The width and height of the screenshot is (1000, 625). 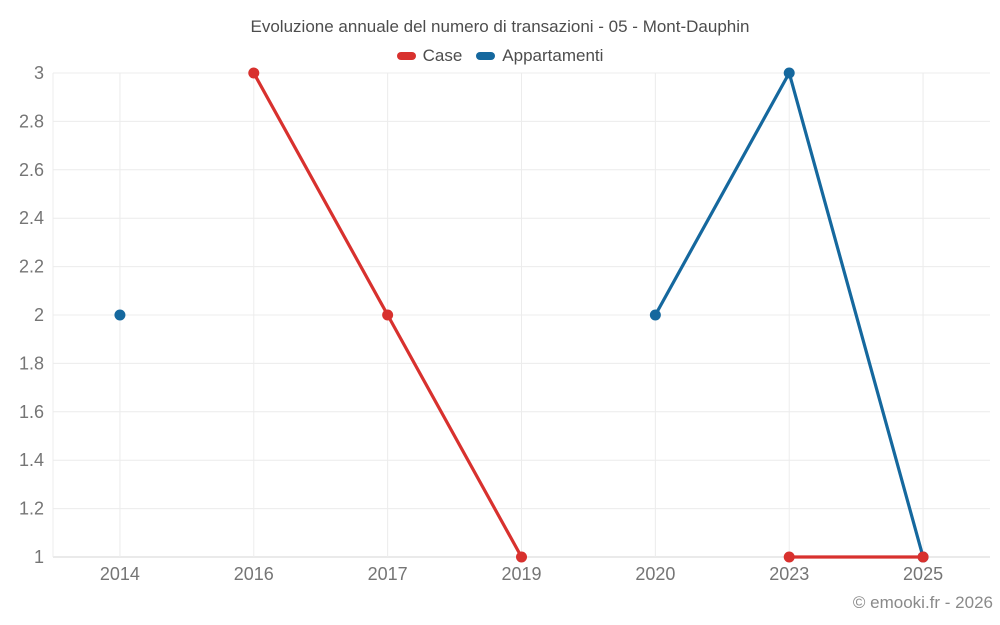 What do you see at coordinates (655, 574) in the screenshot?
I see `x-axis-tick-label: 2020` at bounding box center [655, 574].